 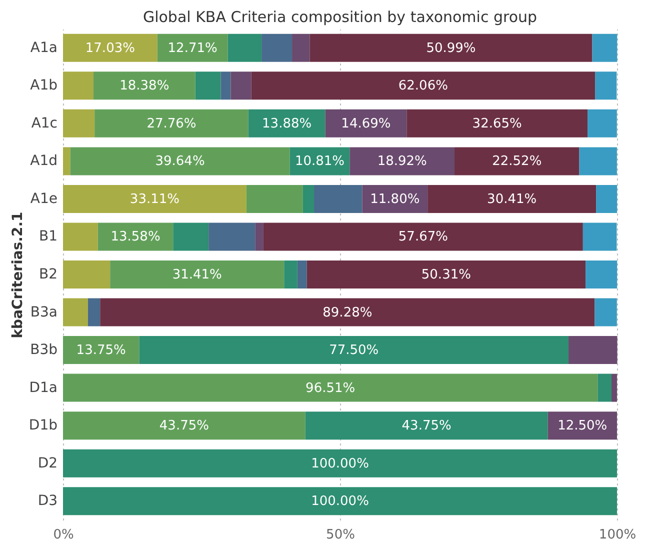 I want to click on data-label: 31.41%, so click(x=197, y=275).